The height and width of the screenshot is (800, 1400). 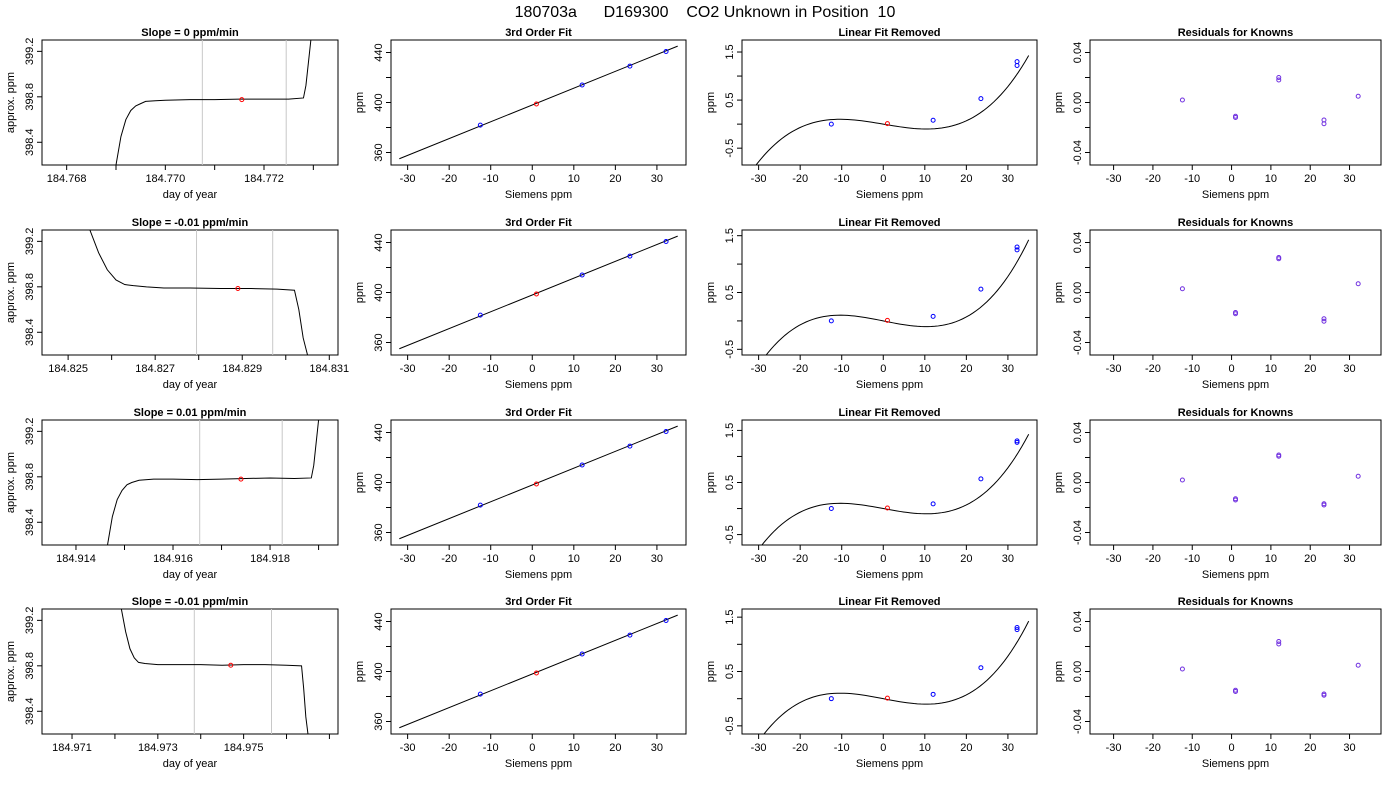 What do you see at coordinates (1236, 33) in the screenshot?
I see `panel-title: Residuals for Knowns` at bounding box center [1236, 33].